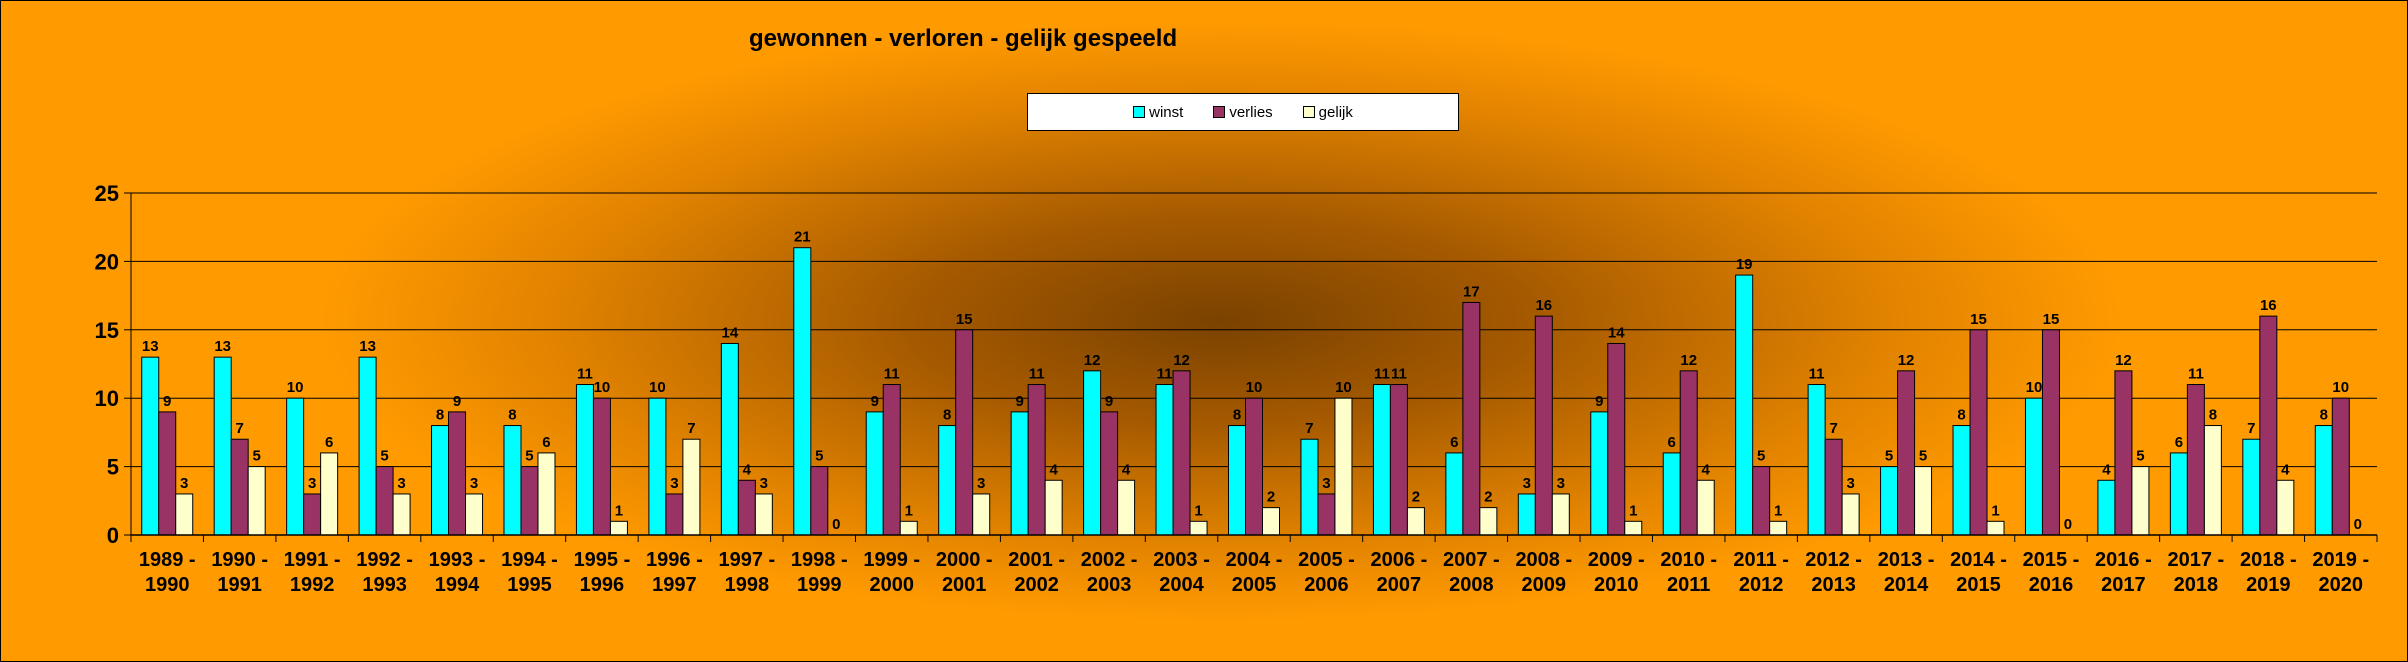 The image size is (2408, 662). I want to click on data-label-verlies: 12, so click(1688, 360).